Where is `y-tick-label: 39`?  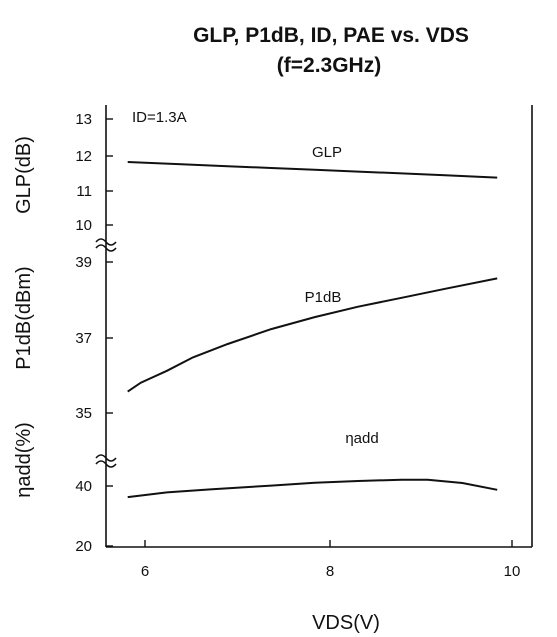 y-tick-label: 39 is located at coordinates (83, 262).